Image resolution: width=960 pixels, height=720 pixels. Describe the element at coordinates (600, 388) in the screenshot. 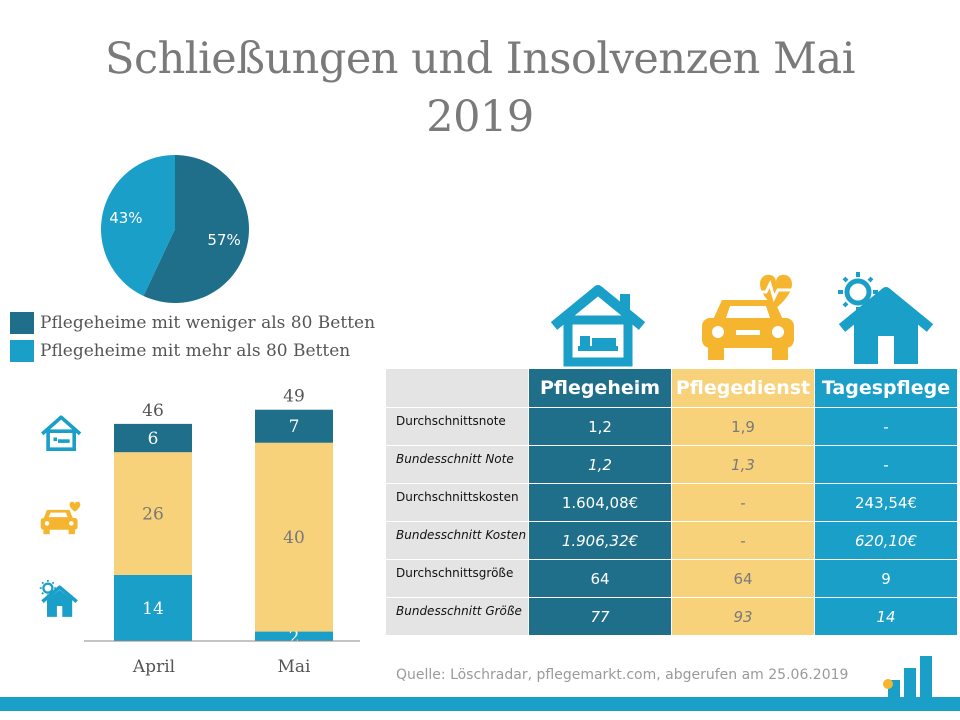

I see `col-header-pflegeheim: Pflegeheim` at that location.